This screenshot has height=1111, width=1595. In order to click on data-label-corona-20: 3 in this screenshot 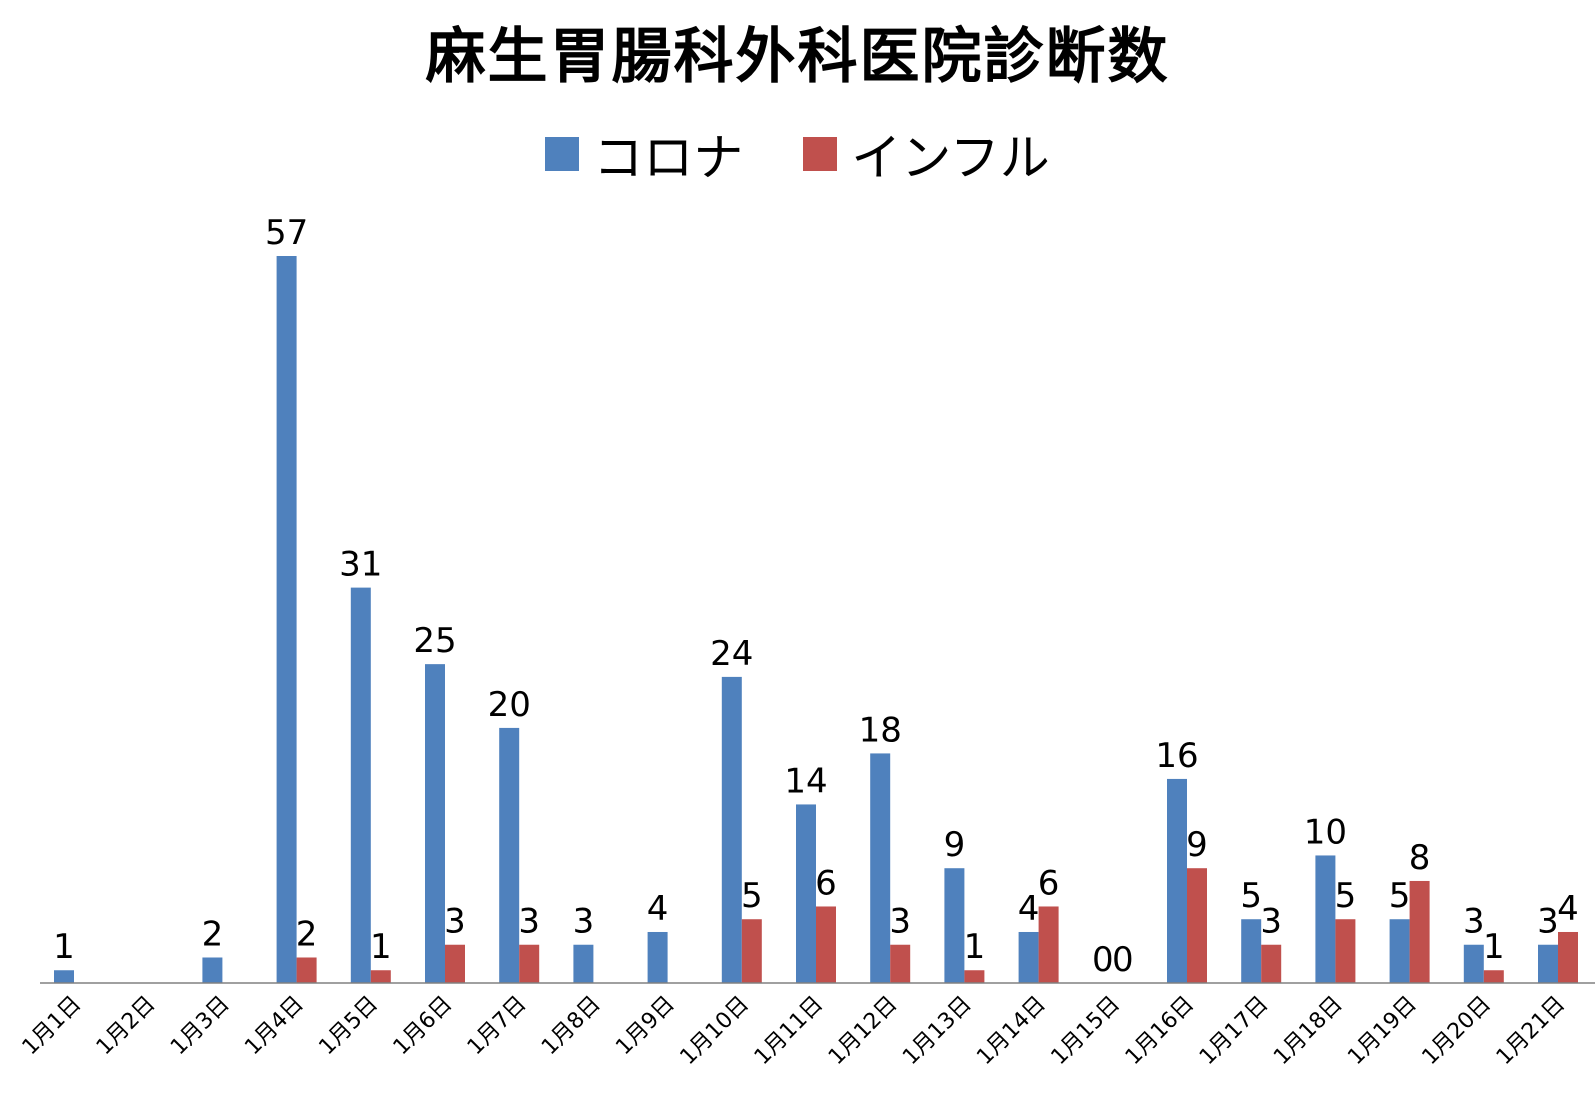, I will do `click(1474, 922)`.